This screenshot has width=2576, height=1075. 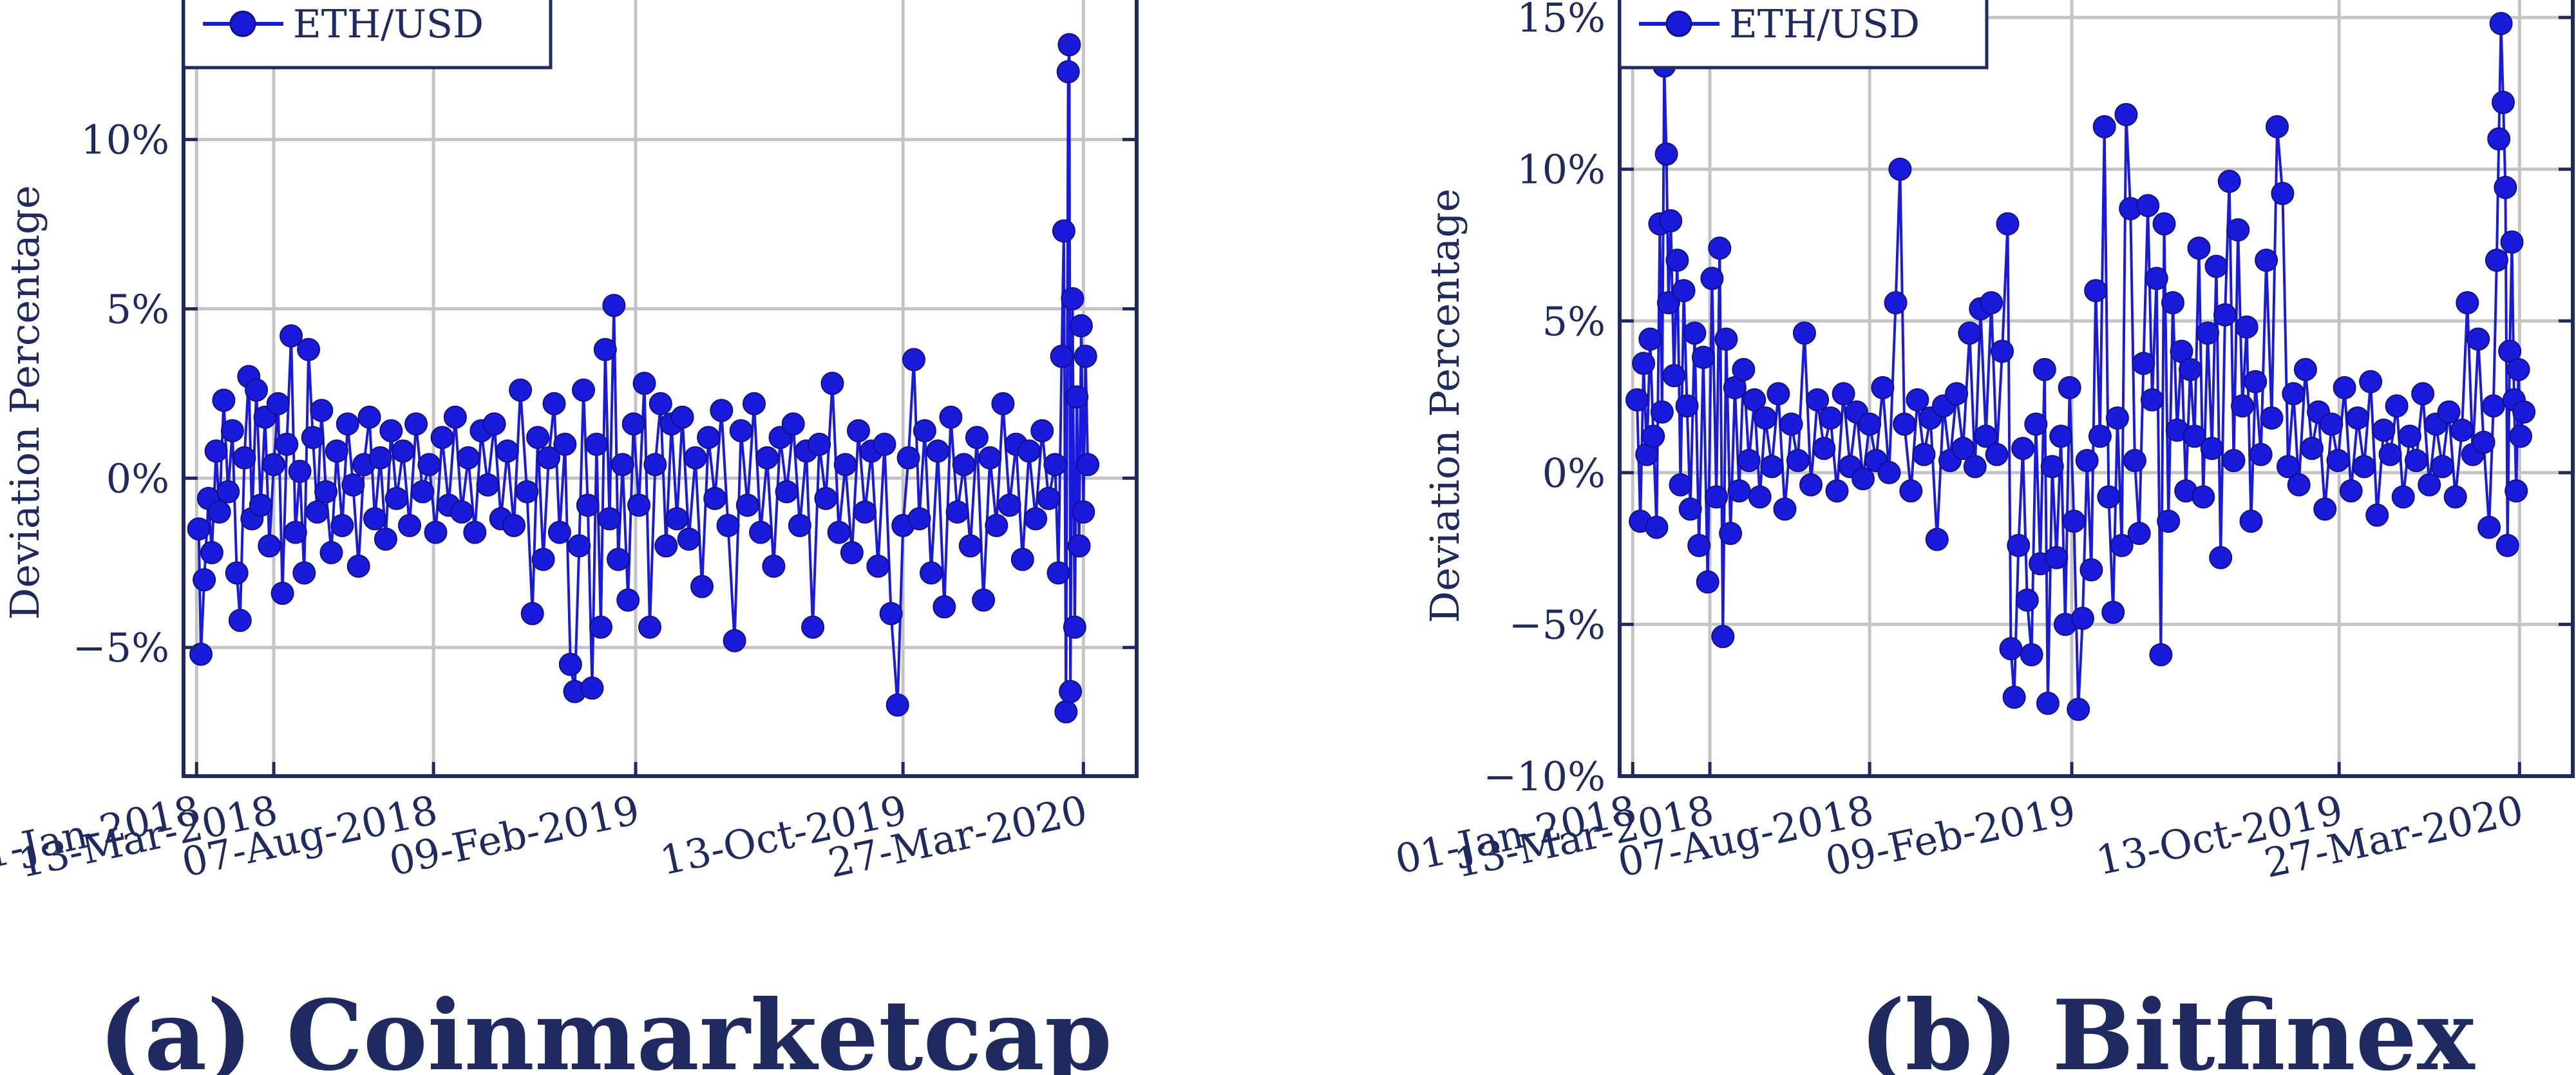 What do you see at coordinates (605, 1027) in the screenshot?
I see `panel-caption: (a) Coinmarketcap` at bounding box center [605, 1027].